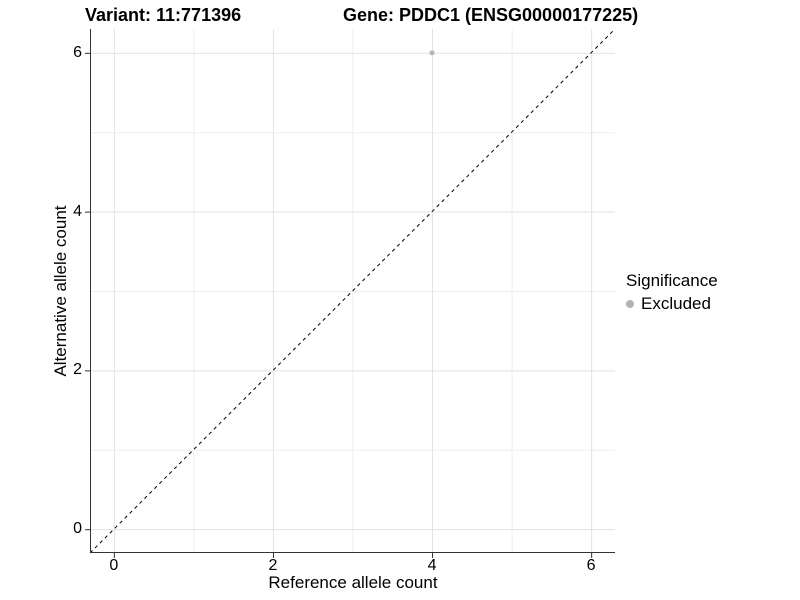 The height and width of the screenshot is (600, 800). I want to click on x-tick-label: 4, so click(432, 565).